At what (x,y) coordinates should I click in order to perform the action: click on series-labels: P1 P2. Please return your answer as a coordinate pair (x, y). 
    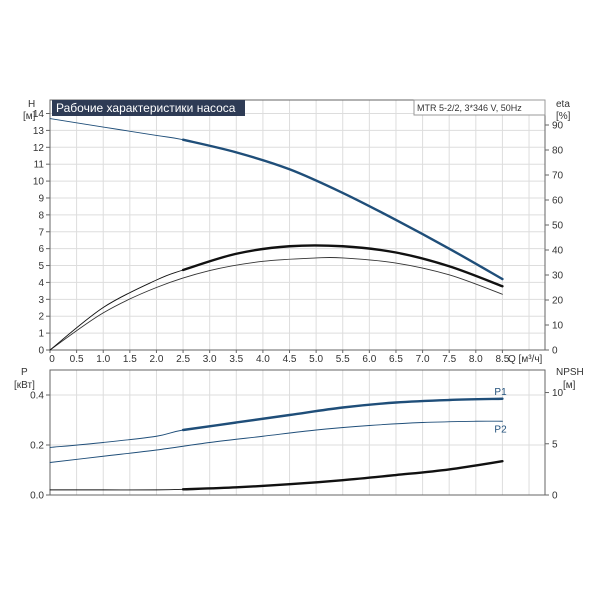
    Looking at the image, I should click on (500, 411).